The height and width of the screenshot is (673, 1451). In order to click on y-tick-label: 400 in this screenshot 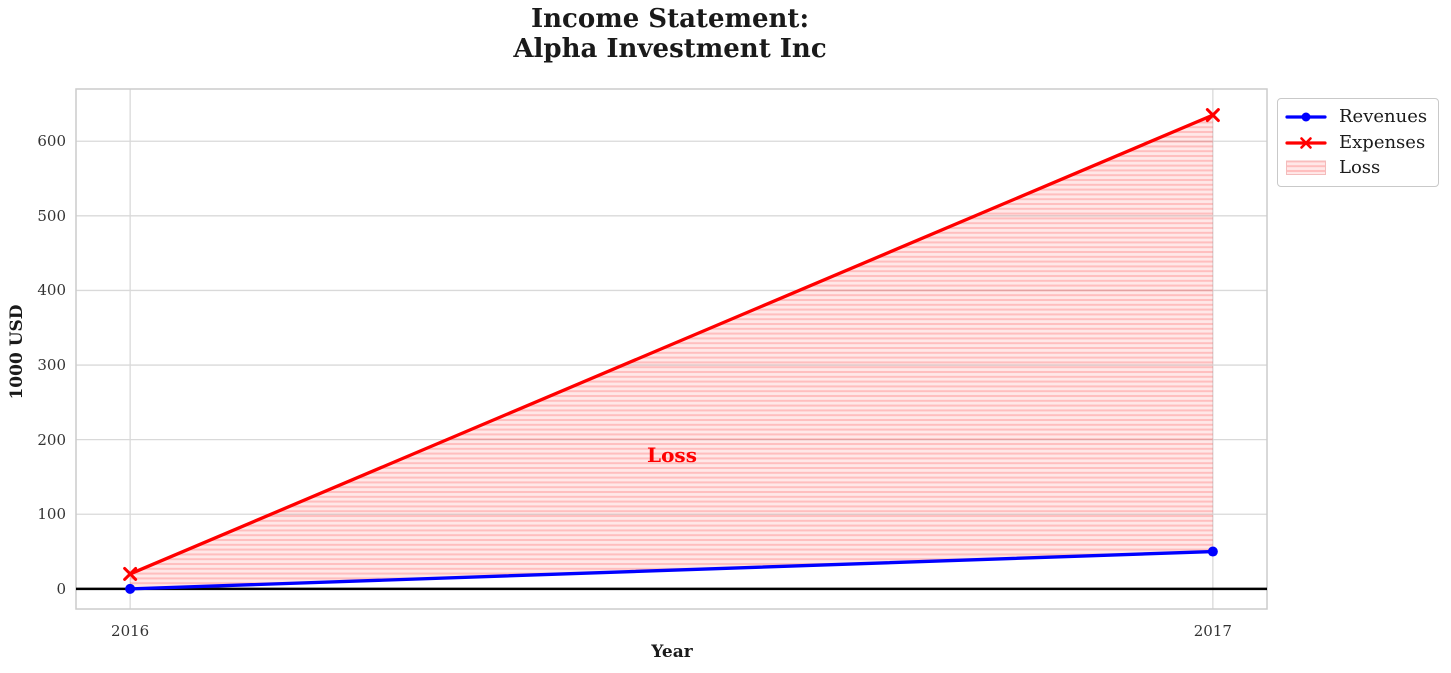, I will do `click(51, 290)`.